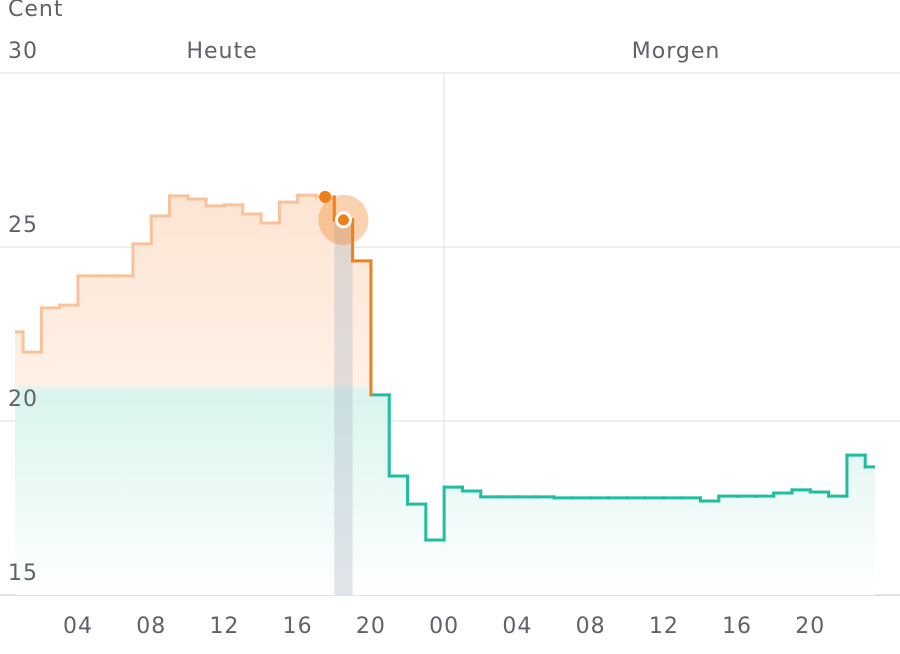 The image size is (900, 654). Describe the element at coordinates (23, 399) in the screenshot. I see `y-tick-label: 20` at that location.